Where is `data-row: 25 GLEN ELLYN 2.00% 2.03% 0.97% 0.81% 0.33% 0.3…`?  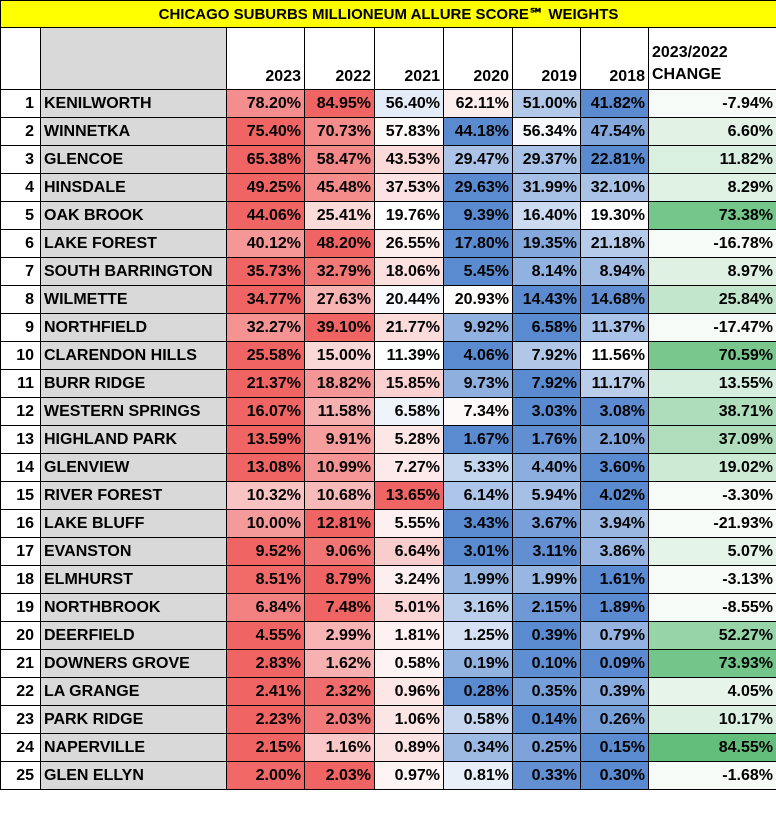
data-row: 25 GLEN ELLYN 2.00% 2.03% 0.97% 0.81% 0.33% 0.3… is located at coordinates (388, 775).